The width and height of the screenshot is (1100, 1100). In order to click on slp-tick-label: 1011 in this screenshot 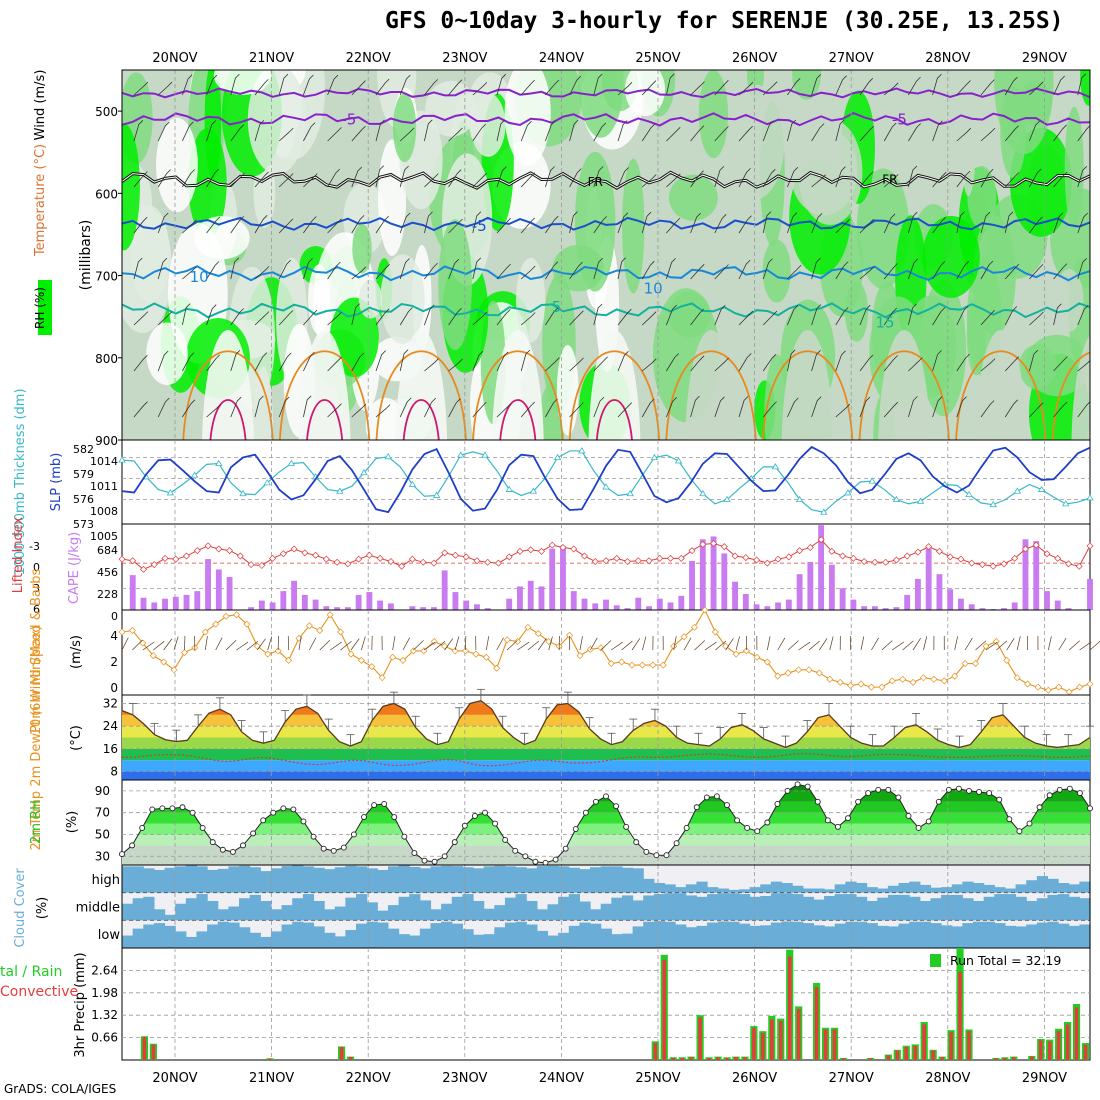, I will do `click(104, 486)`.